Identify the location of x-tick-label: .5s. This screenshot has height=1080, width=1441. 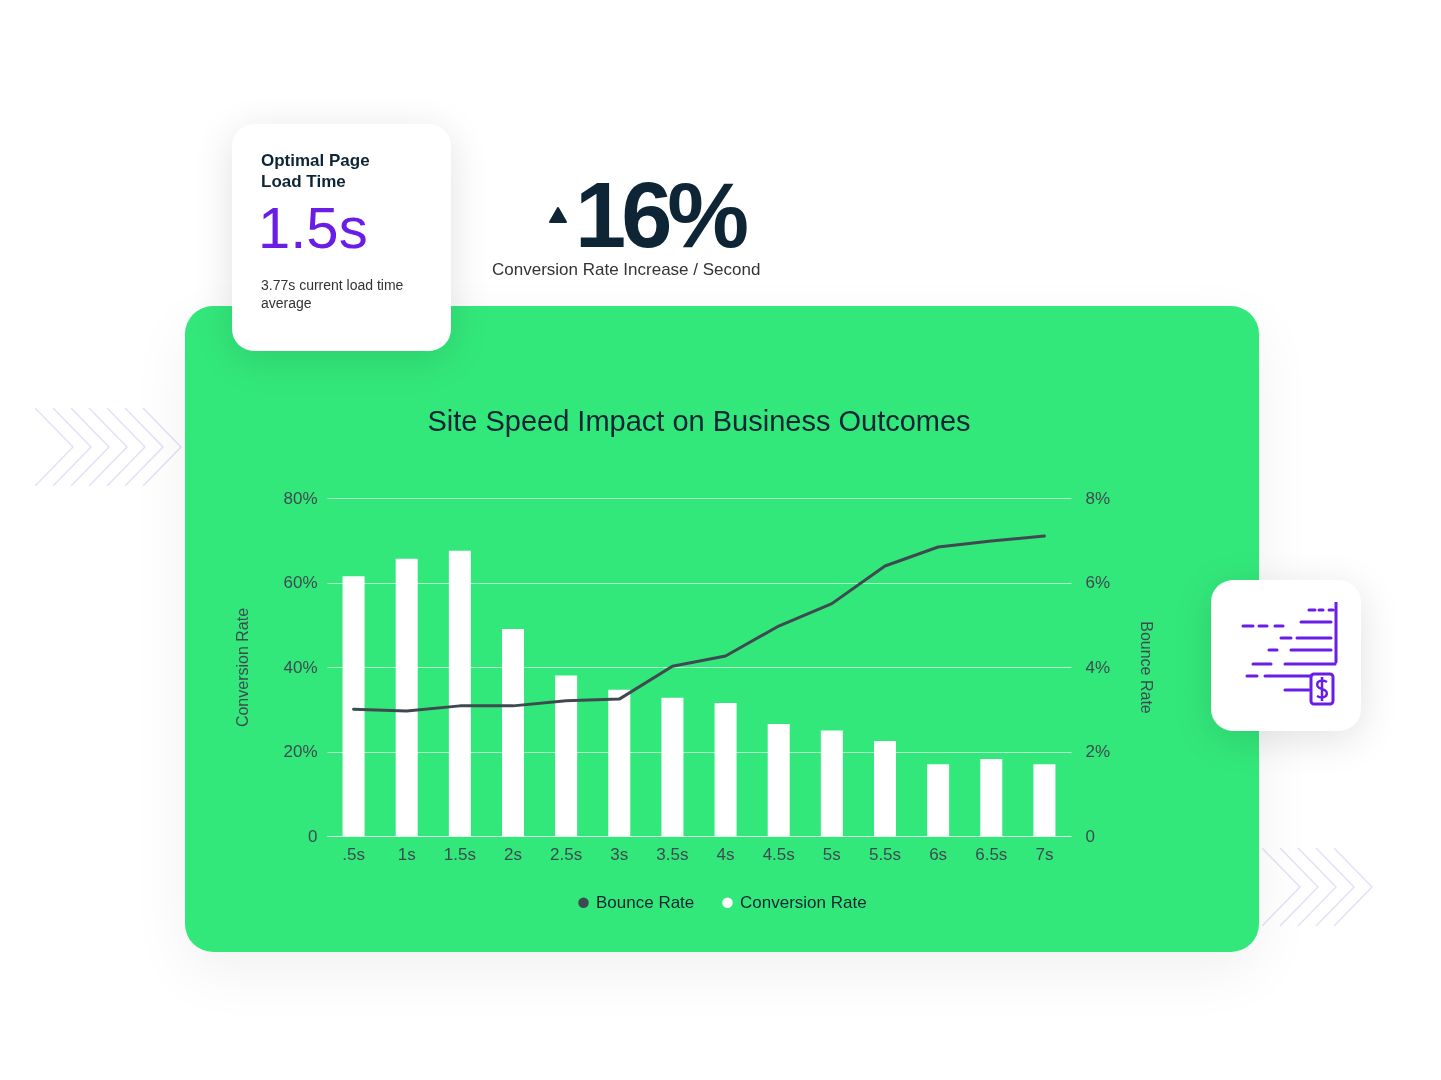
(353, 854).